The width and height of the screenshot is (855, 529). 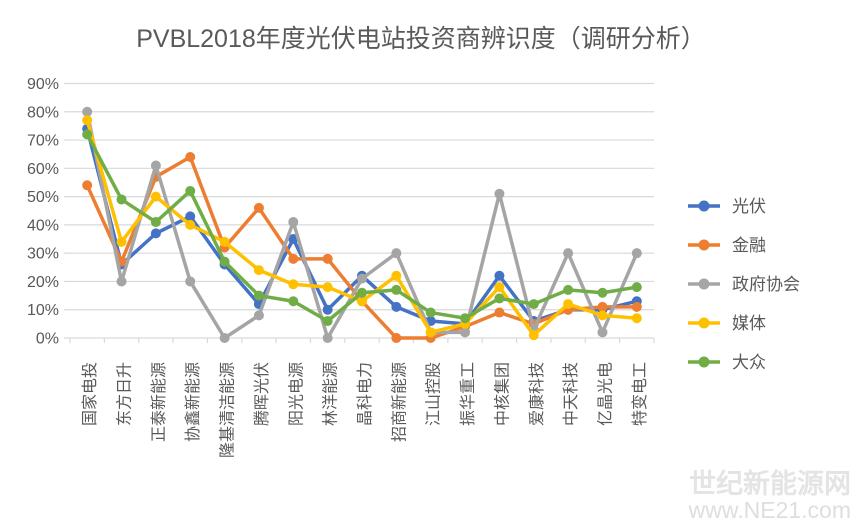 I want to click on x-tick-label: 协鑫新能源, so click(x=192, y=402).